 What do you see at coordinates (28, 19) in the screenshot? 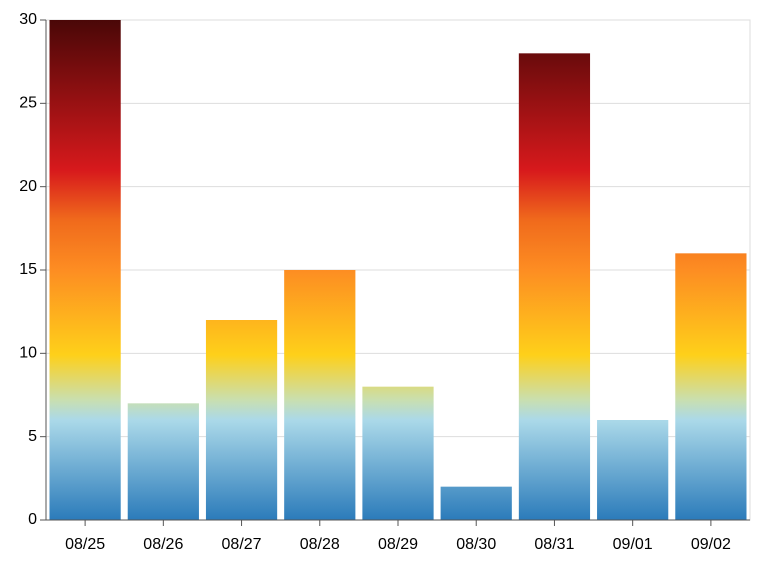
I see `y-tick-label: 30` at bounding box center [28, 19].